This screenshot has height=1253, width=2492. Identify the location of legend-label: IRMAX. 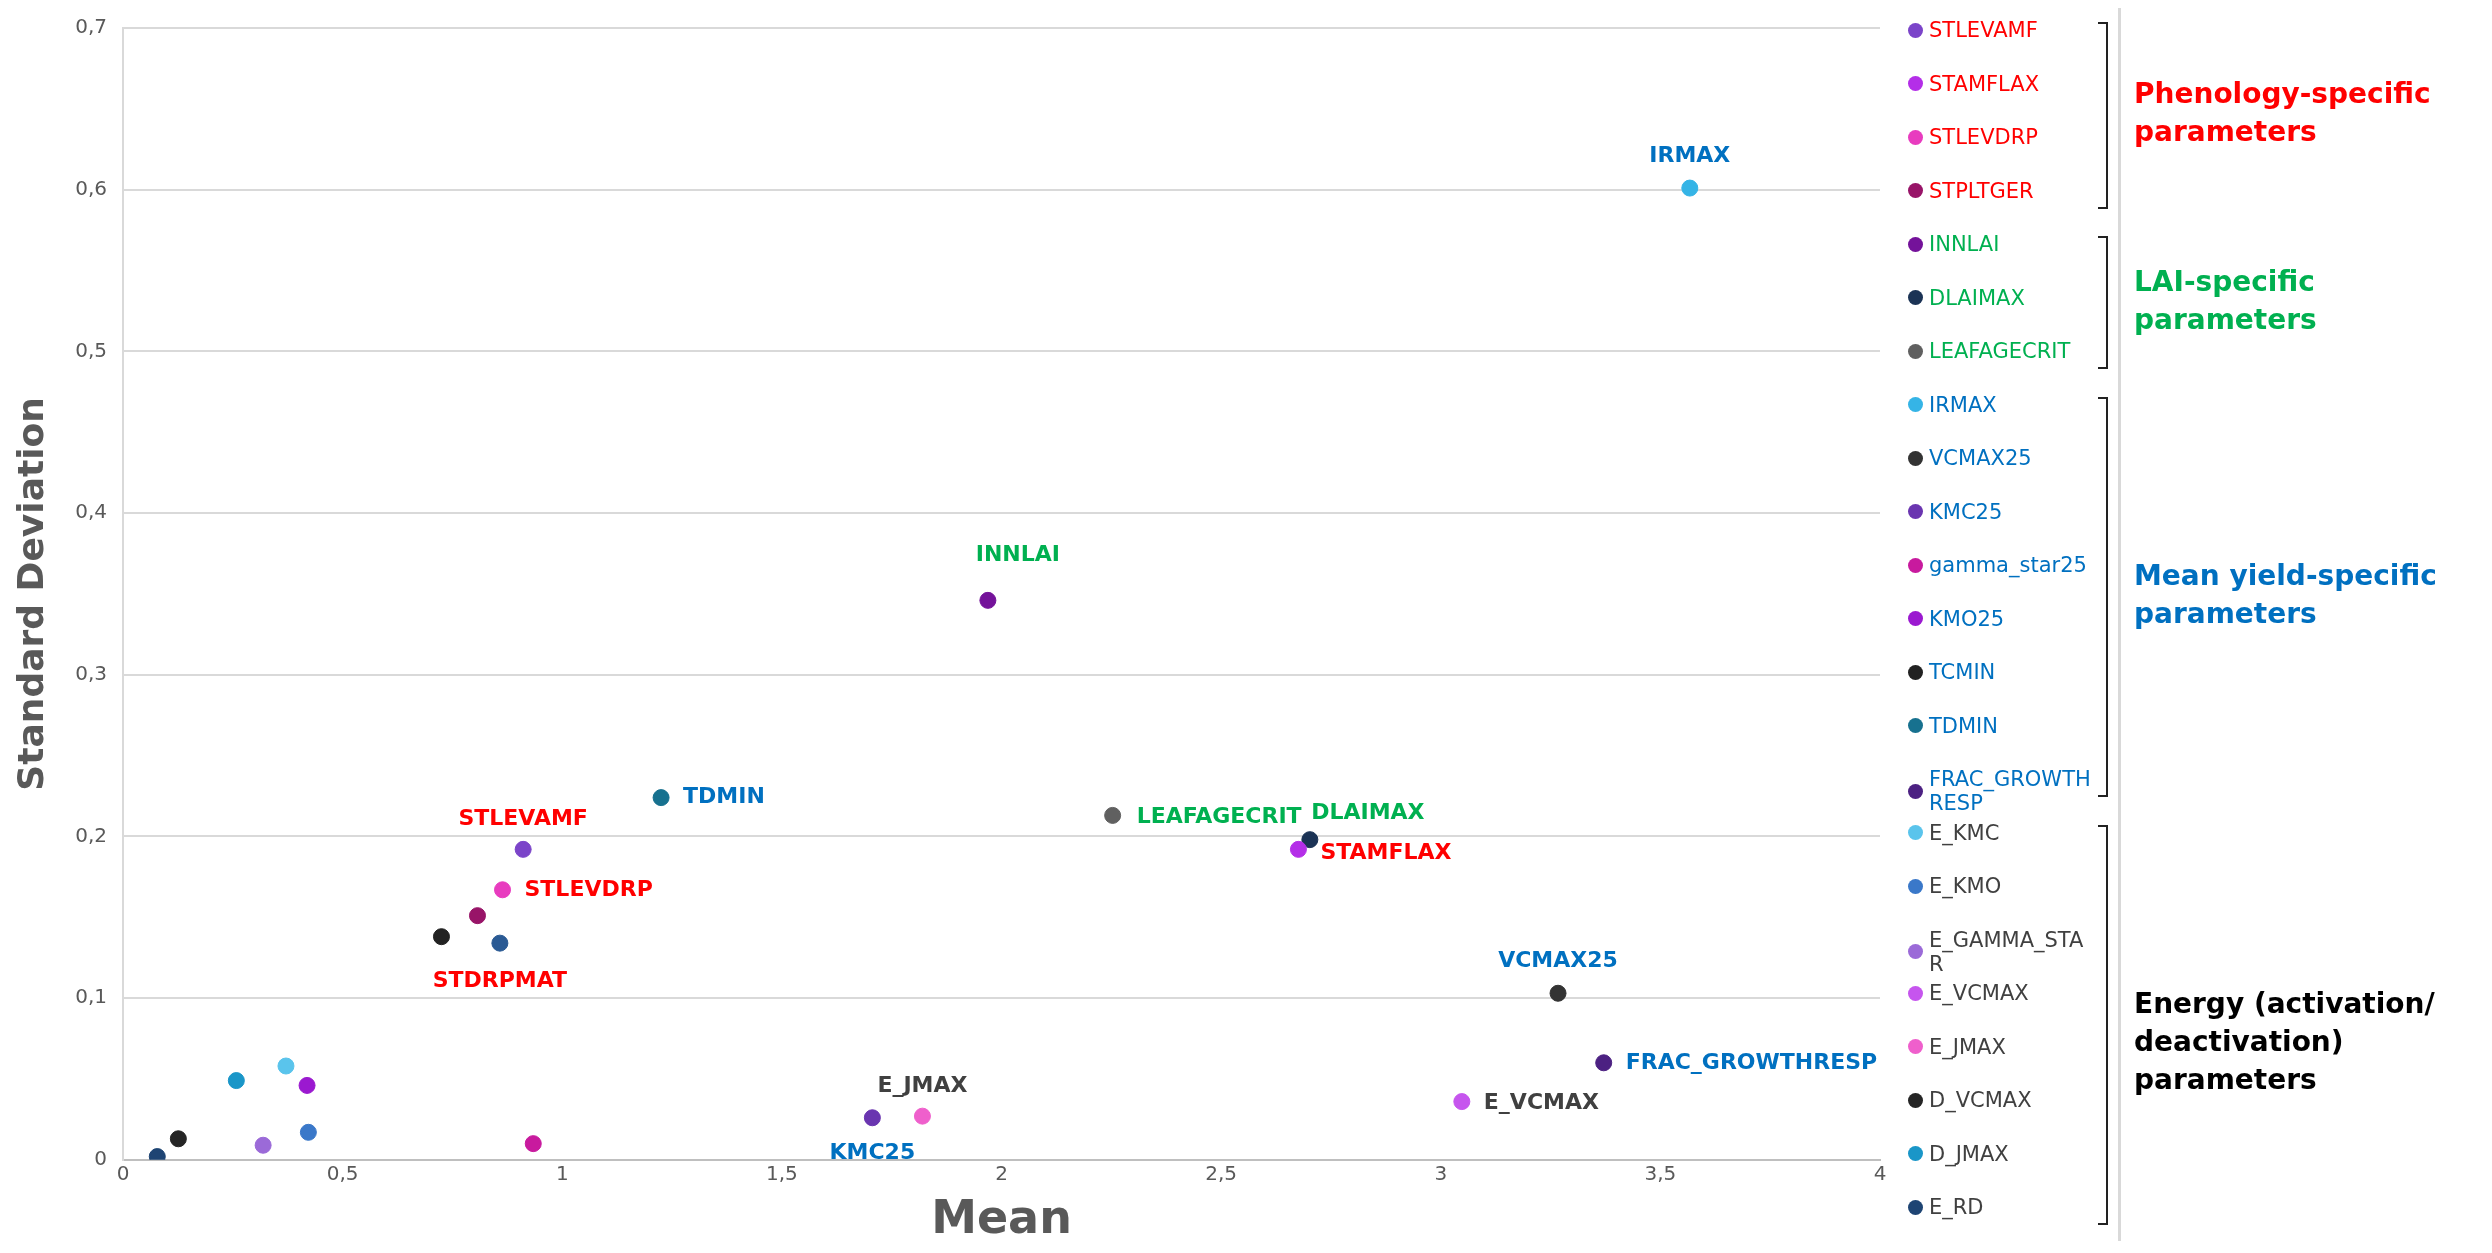
(1963, 404).